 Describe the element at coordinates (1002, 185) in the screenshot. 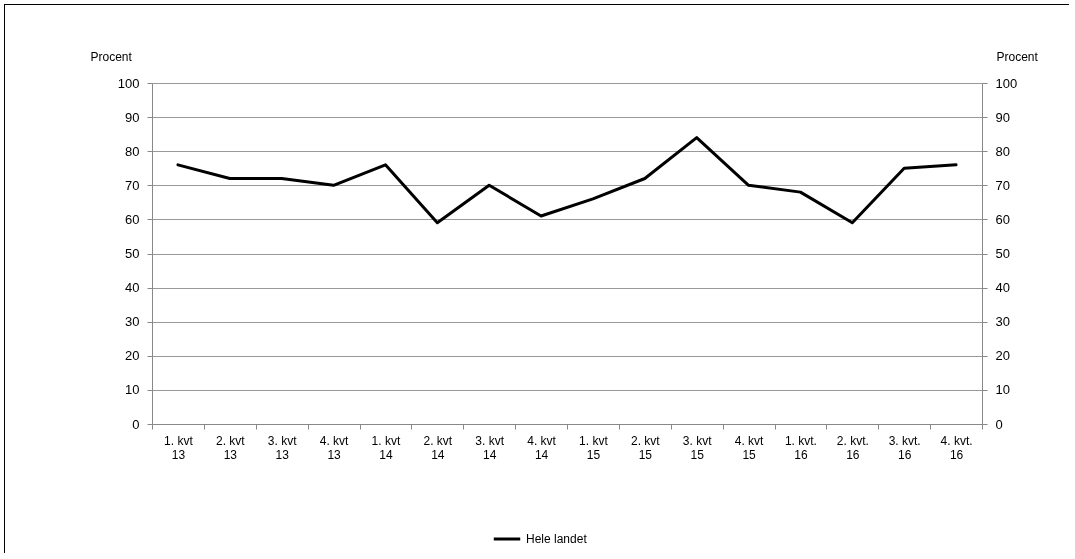

I see `y2-tick-label: 70` at that location.